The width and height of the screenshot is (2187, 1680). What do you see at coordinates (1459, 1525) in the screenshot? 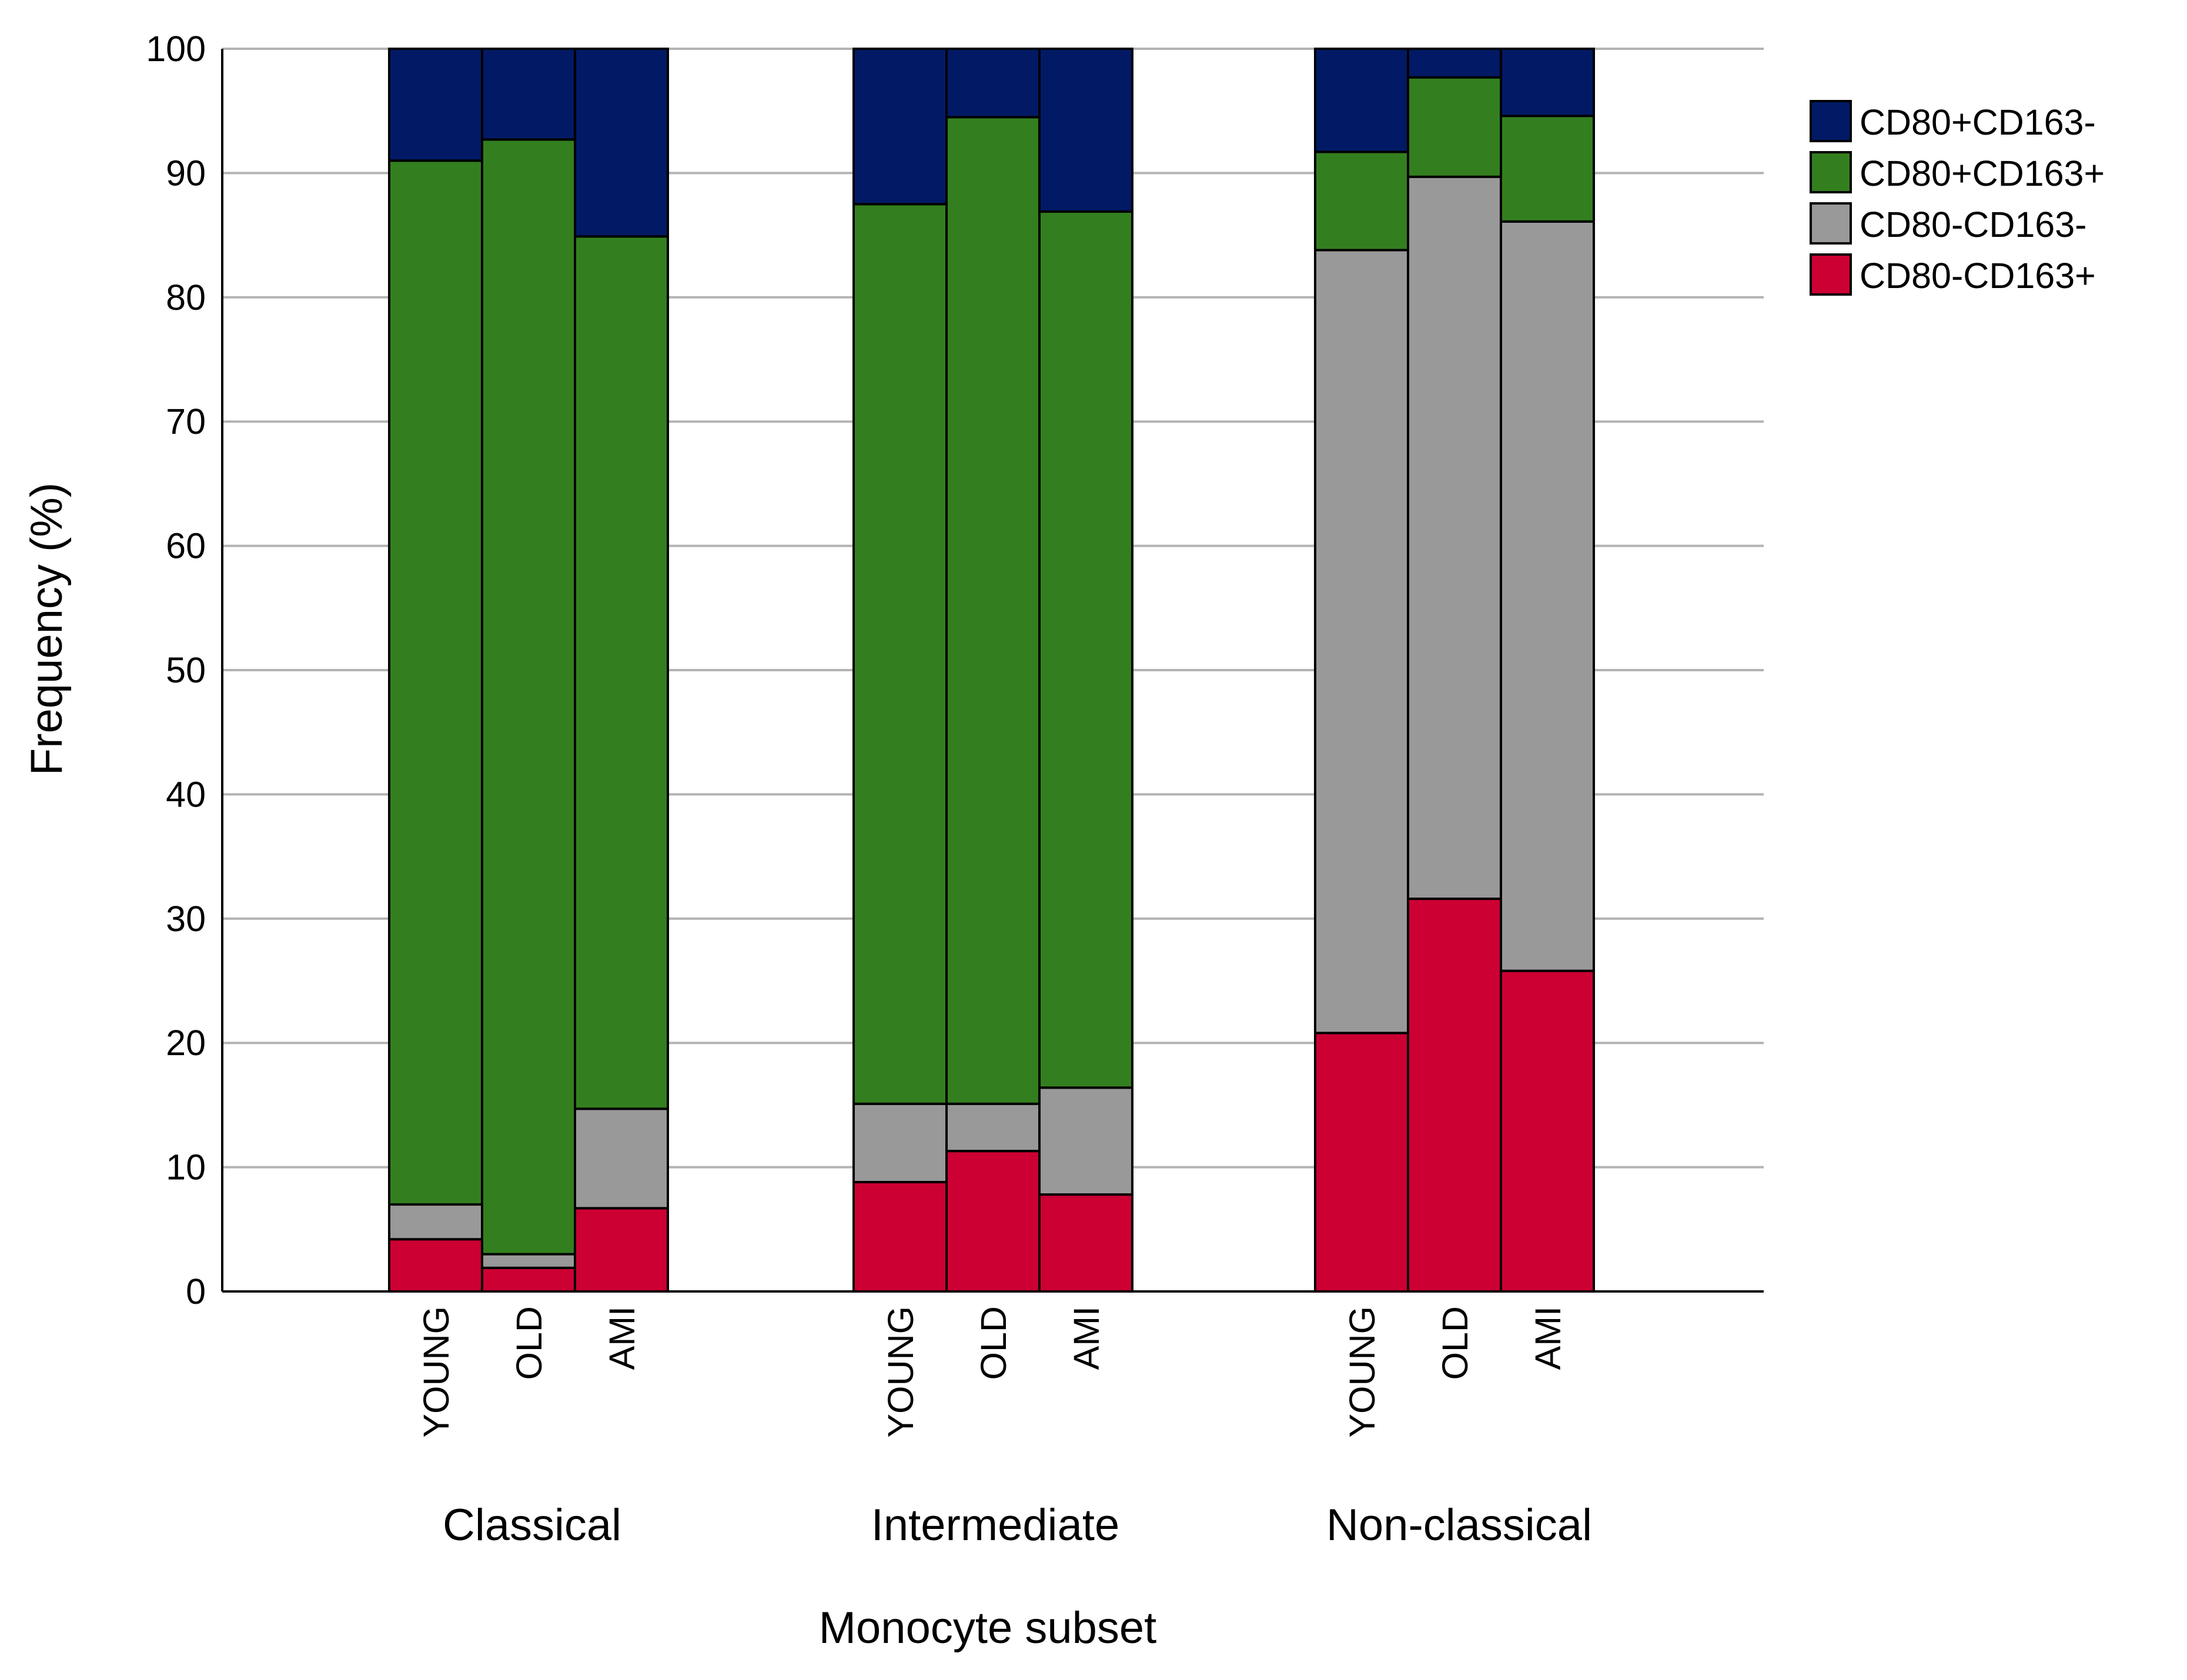
I see `group-label: Non-classical` at bounding box center [1459, 1525].